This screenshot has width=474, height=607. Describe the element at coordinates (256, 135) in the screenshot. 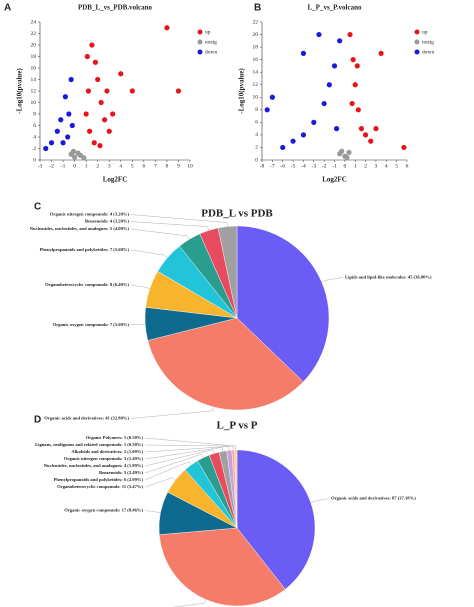

I see `y-tick-label: 4` at that location.